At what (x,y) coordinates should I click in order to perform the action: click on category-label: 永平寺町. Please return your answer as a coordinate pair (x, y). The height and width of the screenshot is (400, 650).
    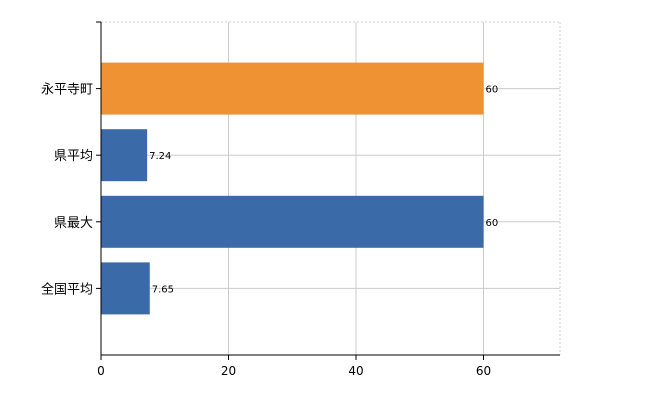
    Looking at the image, I should click on (67, 90).